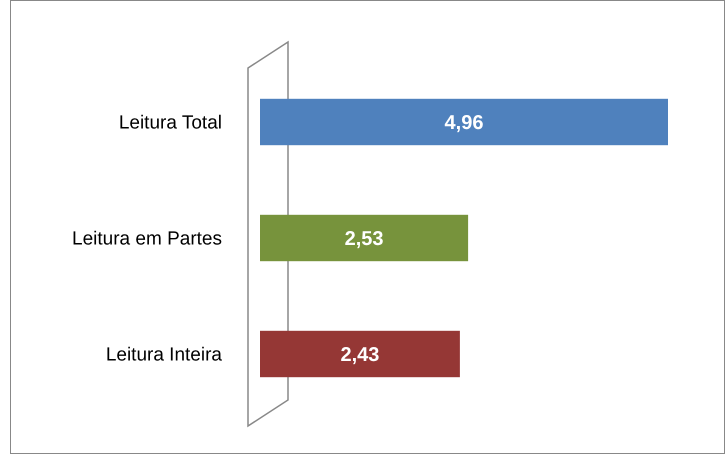  I want to click on data-label: 2,43, so click(360, 355).